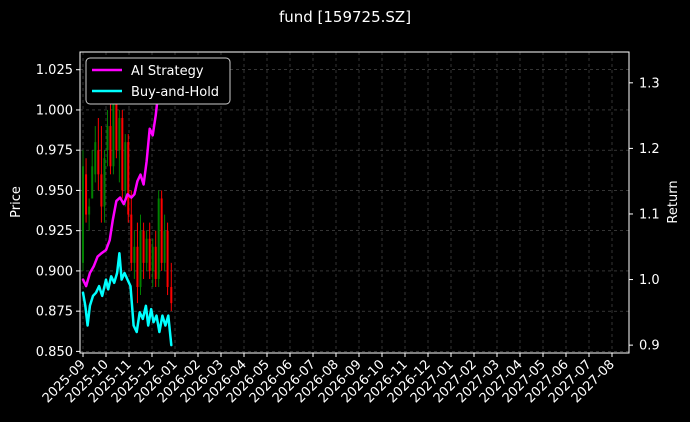 This screenshot has height=422, width=690. I want to click on price-axis: 0.850 0.875 0.900 0.925 0.950 0.975 1.000 1.025, so click(58, 211).